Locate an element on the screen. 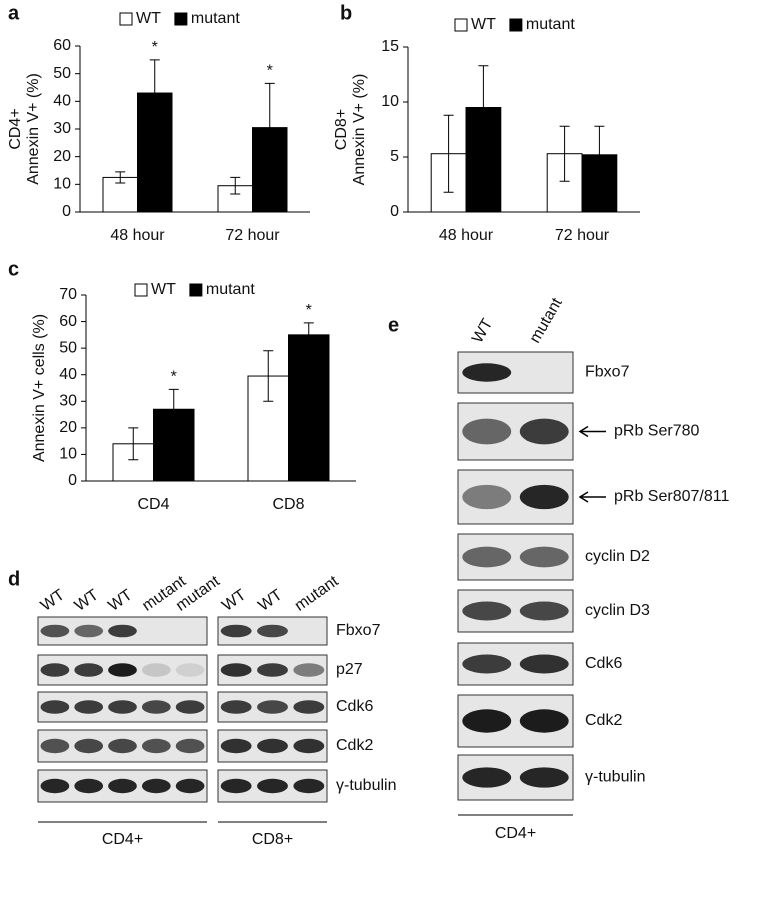 This screenshot has width=777, height=910. arrow is located at coordinates (592, 431).